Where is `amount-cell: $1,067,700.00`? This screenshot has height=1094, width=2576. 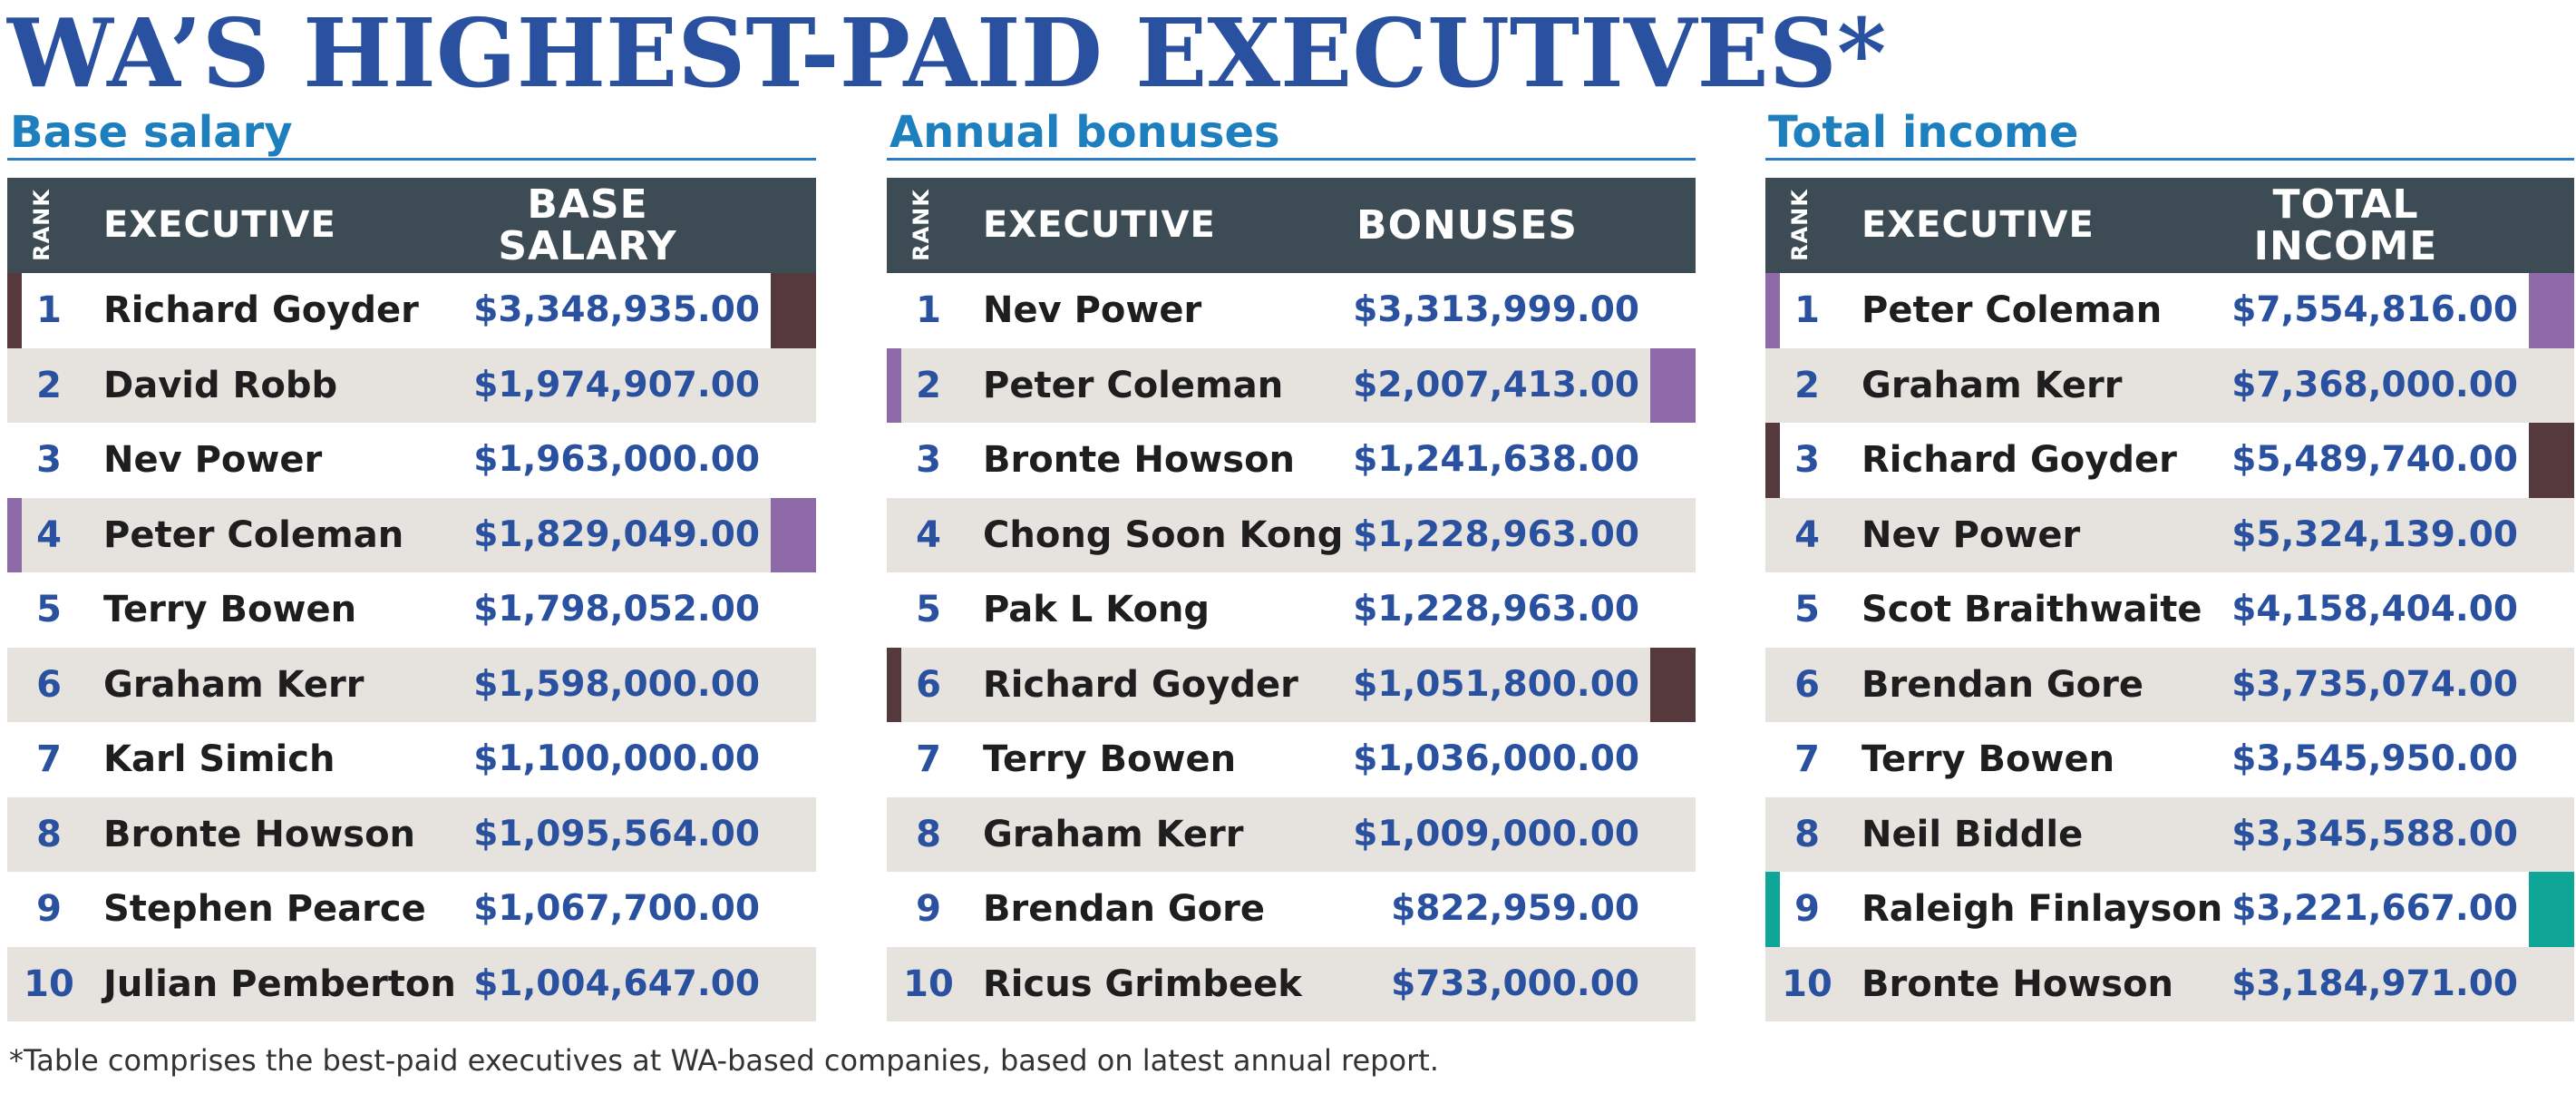 amount-cell: $1,067,700.00 is located at coordinates (616, 908).